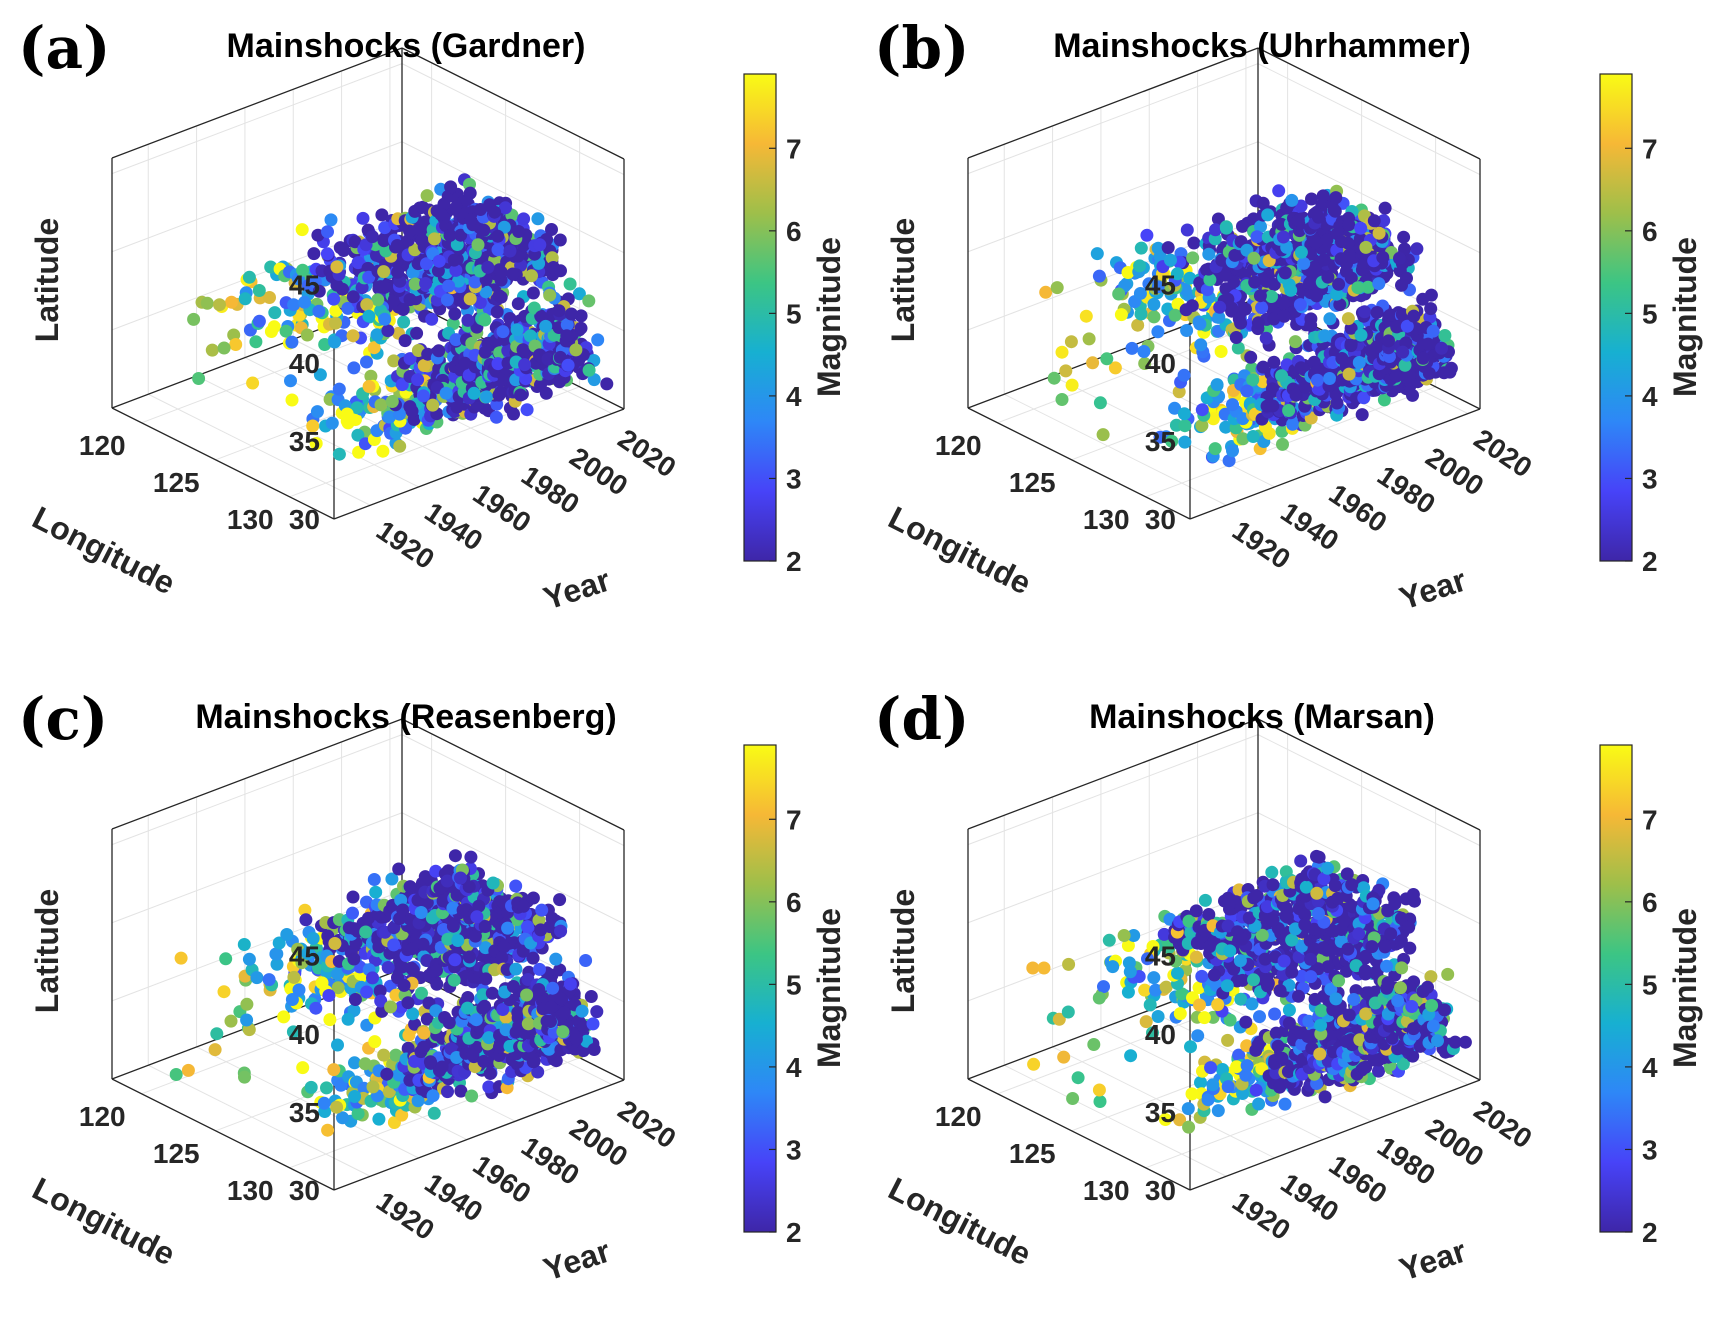  Describe the element at coordinates (304, 519) in the screenshot. I see `z-tick-label: 30` at that location.